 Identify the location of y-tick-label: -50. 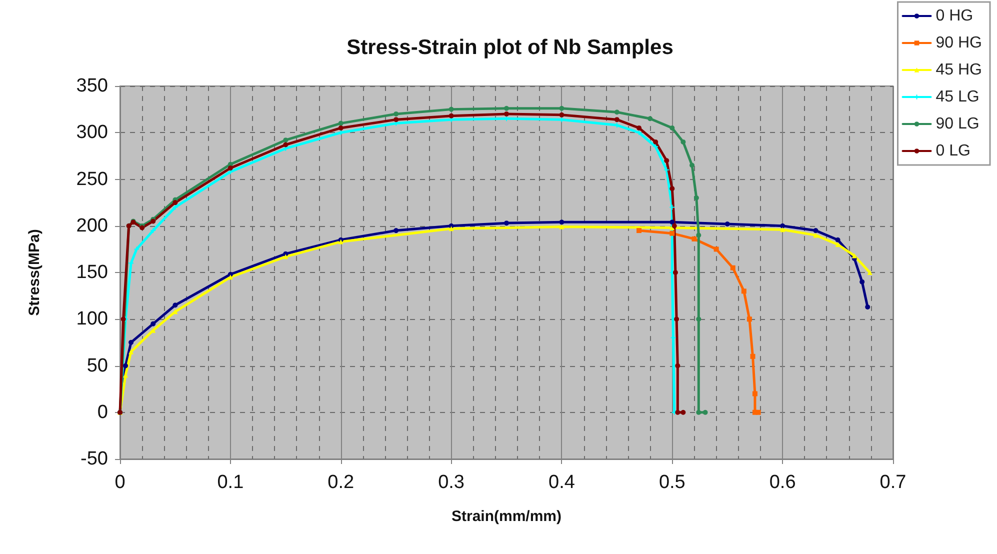
(94, 459).